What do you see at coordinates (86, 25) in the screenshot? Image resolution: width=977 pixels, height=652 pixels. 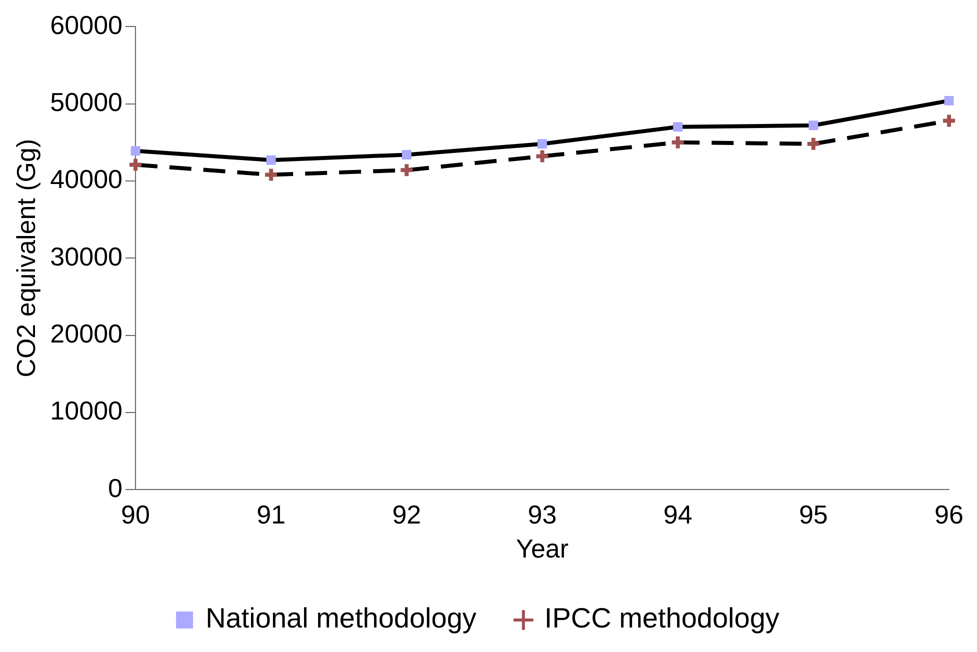 I see `y-tick-label: 60000` at bounding box center [86, 25].